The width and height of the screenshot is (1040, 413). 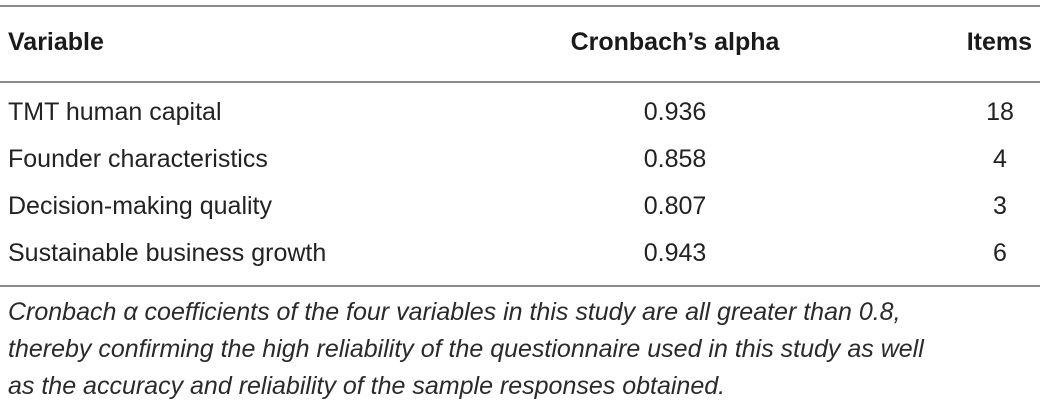 I want to click on row-items: 4, so click(x=1000, y=159).